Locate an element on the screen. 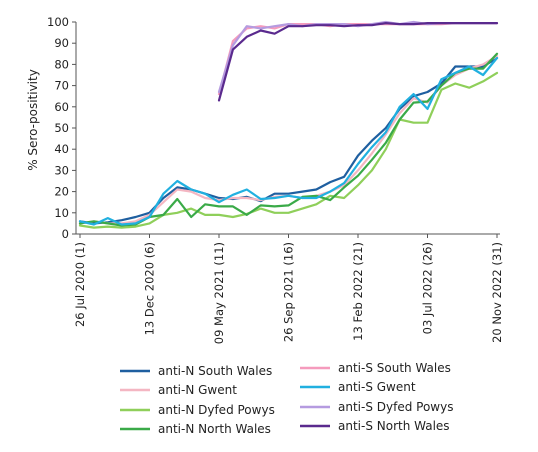 Image resolution: width=538 pixels, height=452 pixels. y-tick-label: 40 is located at coordinates (61, 149).